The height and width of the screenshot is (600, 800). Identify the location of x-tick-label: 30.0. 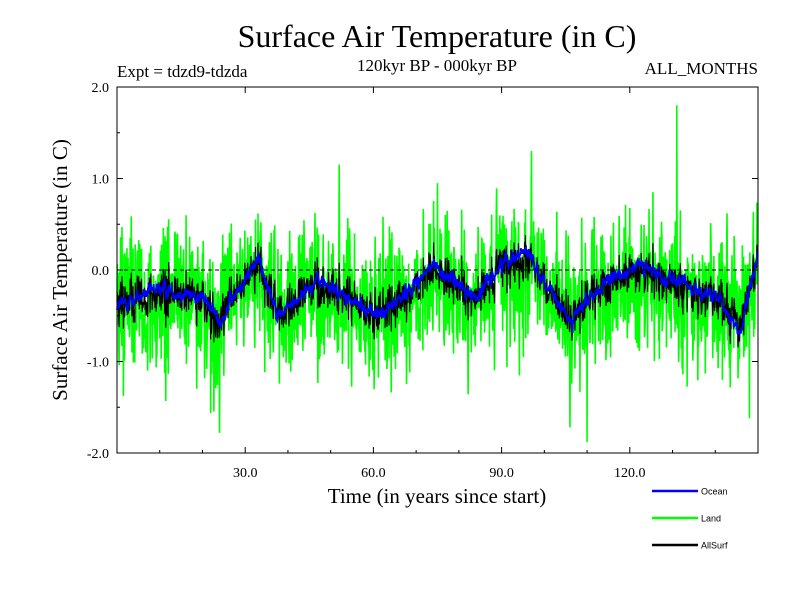
(245, 473).